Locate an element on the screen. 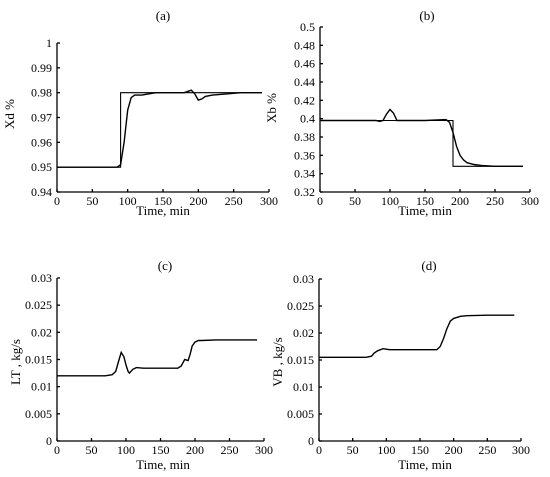 Image resolution: width=550 pixels, height=477 pixels. panel-d-response-line is located at coordinates (417, 336).